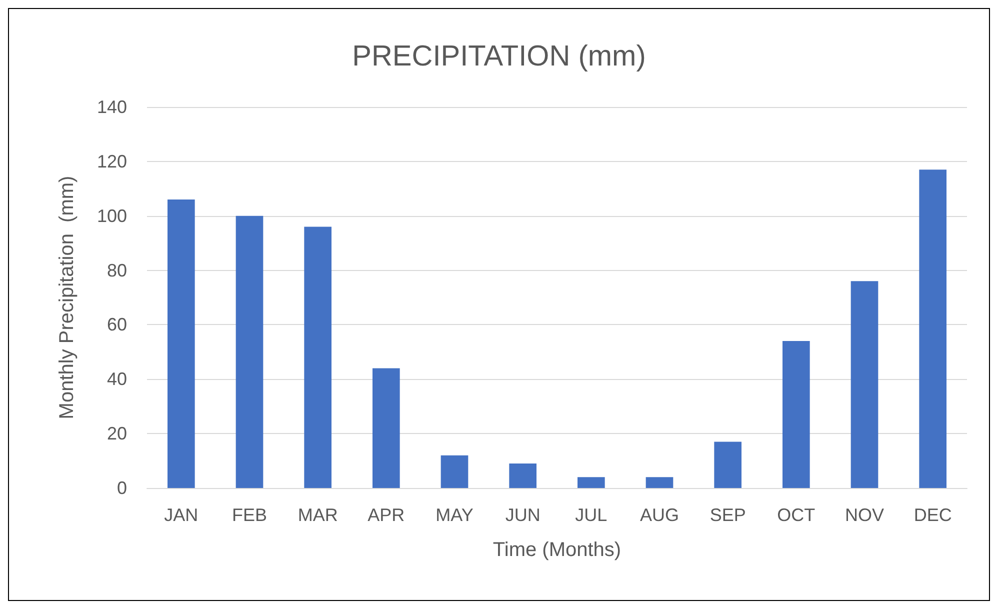 This screenshot has height=611, width=1000. What do you see at coordinates (121, 488) in the screenshot?
I see `y-tick-label: 0` at bounding box center [121, 488].